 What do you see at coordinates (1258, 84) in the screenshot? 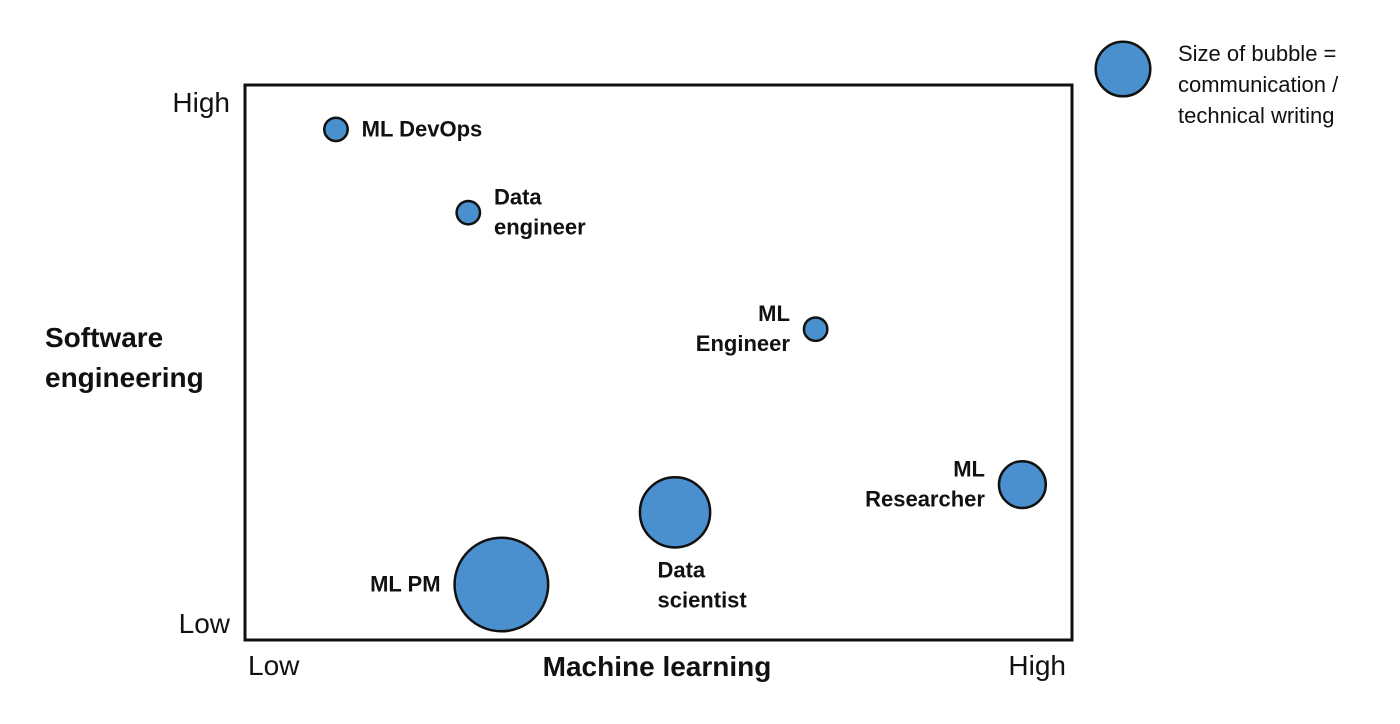
I see `legend-line-2: communication /` at bounding box center [1258, 84].